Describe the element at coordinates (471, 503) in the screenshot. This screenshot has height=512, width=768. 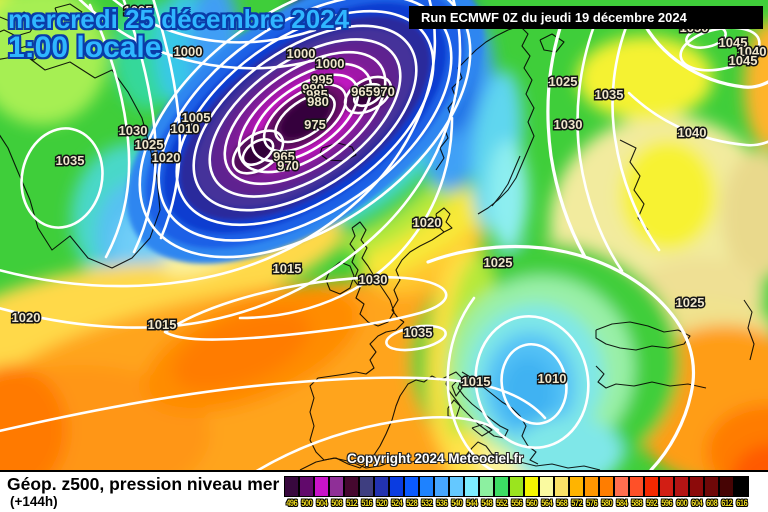
I see `scale-value: 544` at that location.